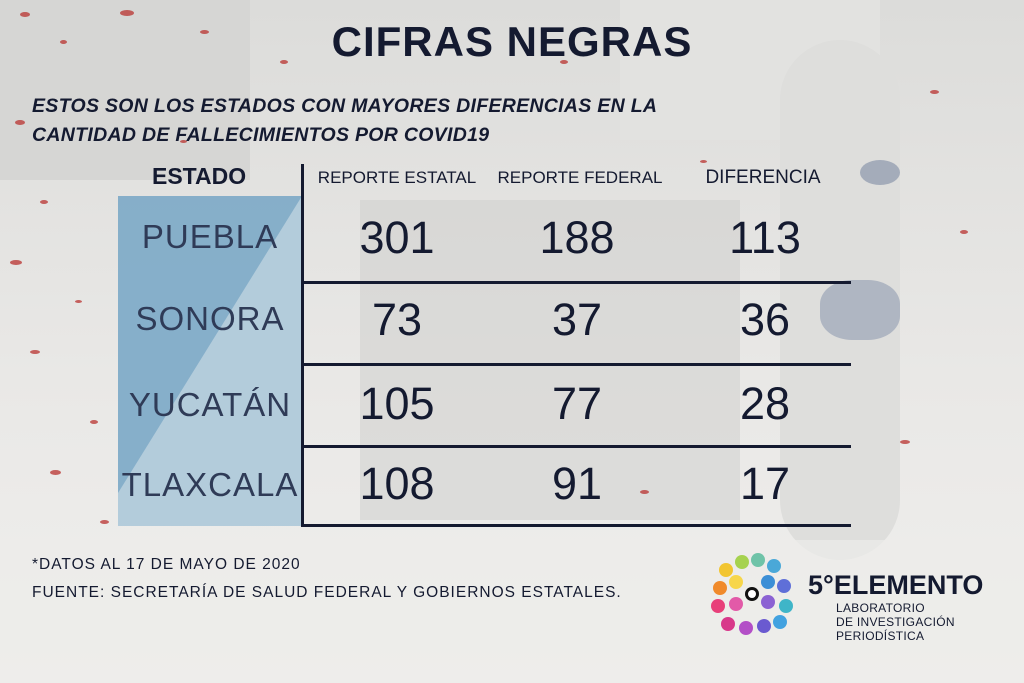 The image size is (1024, 683). What do you see at coordinates (210, 236) in the screenshot?
I see `state-name: PUEBLA` at bounding box center [210, 236].